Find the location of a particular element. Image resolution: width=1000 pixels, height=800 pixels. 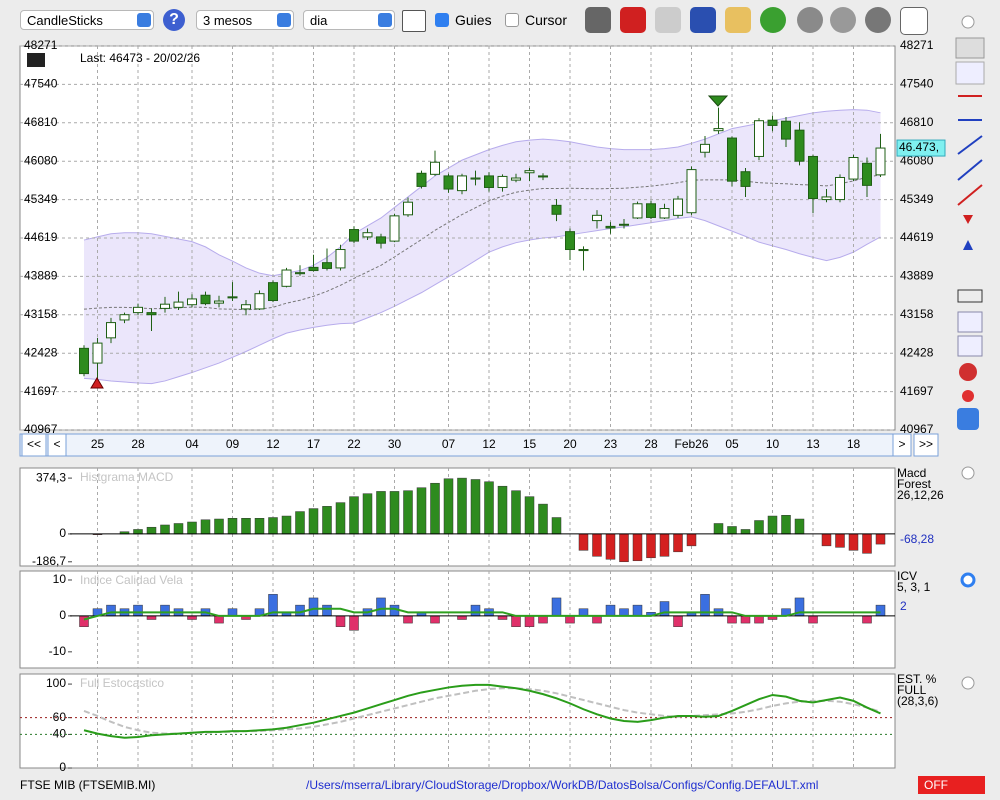

swap-button is located at coordinates (968, 419).